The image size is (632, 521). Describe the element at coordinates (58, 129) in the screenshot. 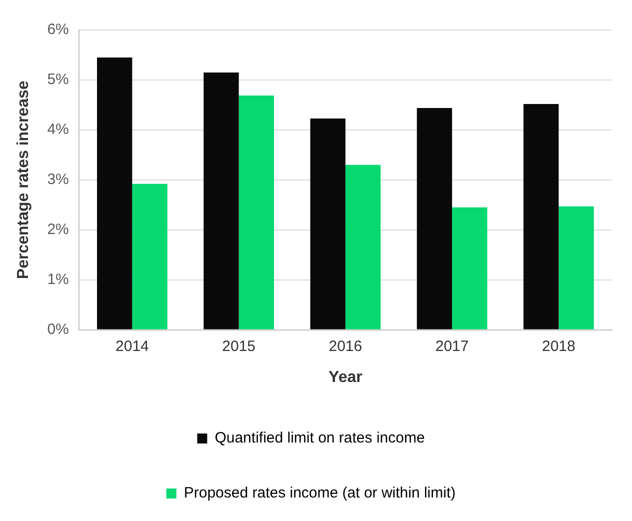

I see `y-tick-label: 4%` at that location.